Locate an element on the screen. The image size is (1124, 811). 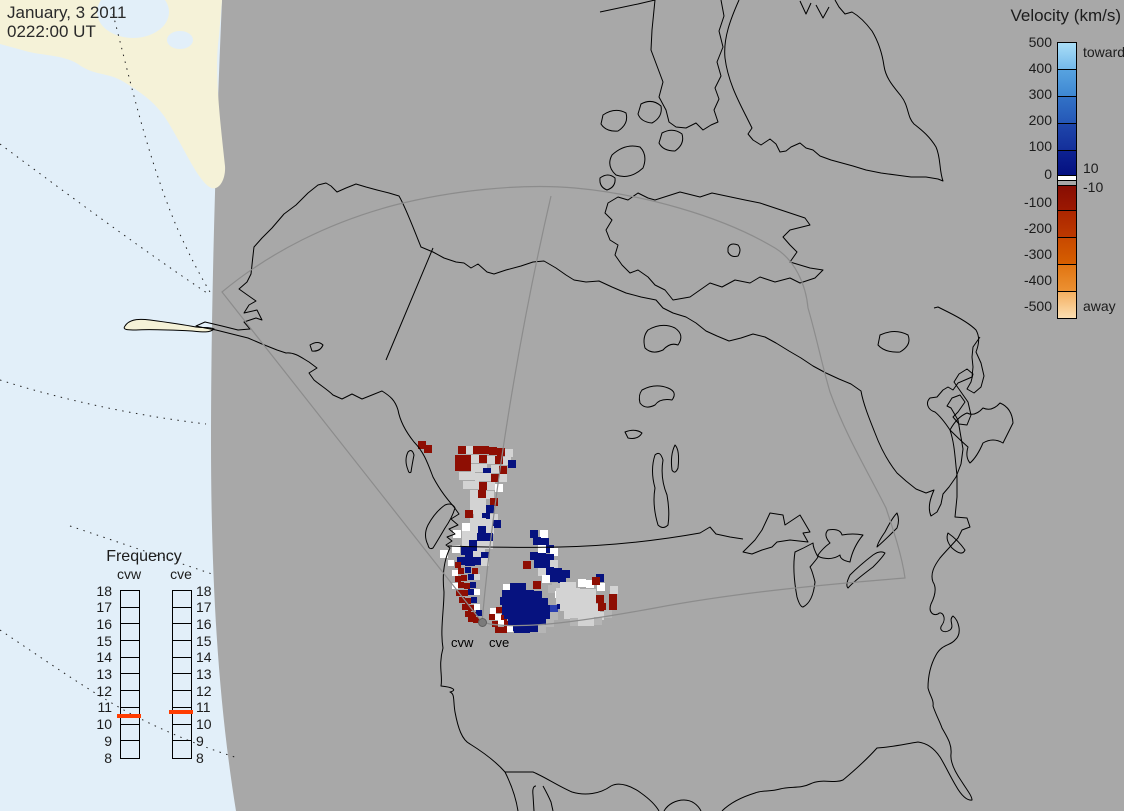
velocity-tick-label: 0 is located at coordinates (1048, 174).